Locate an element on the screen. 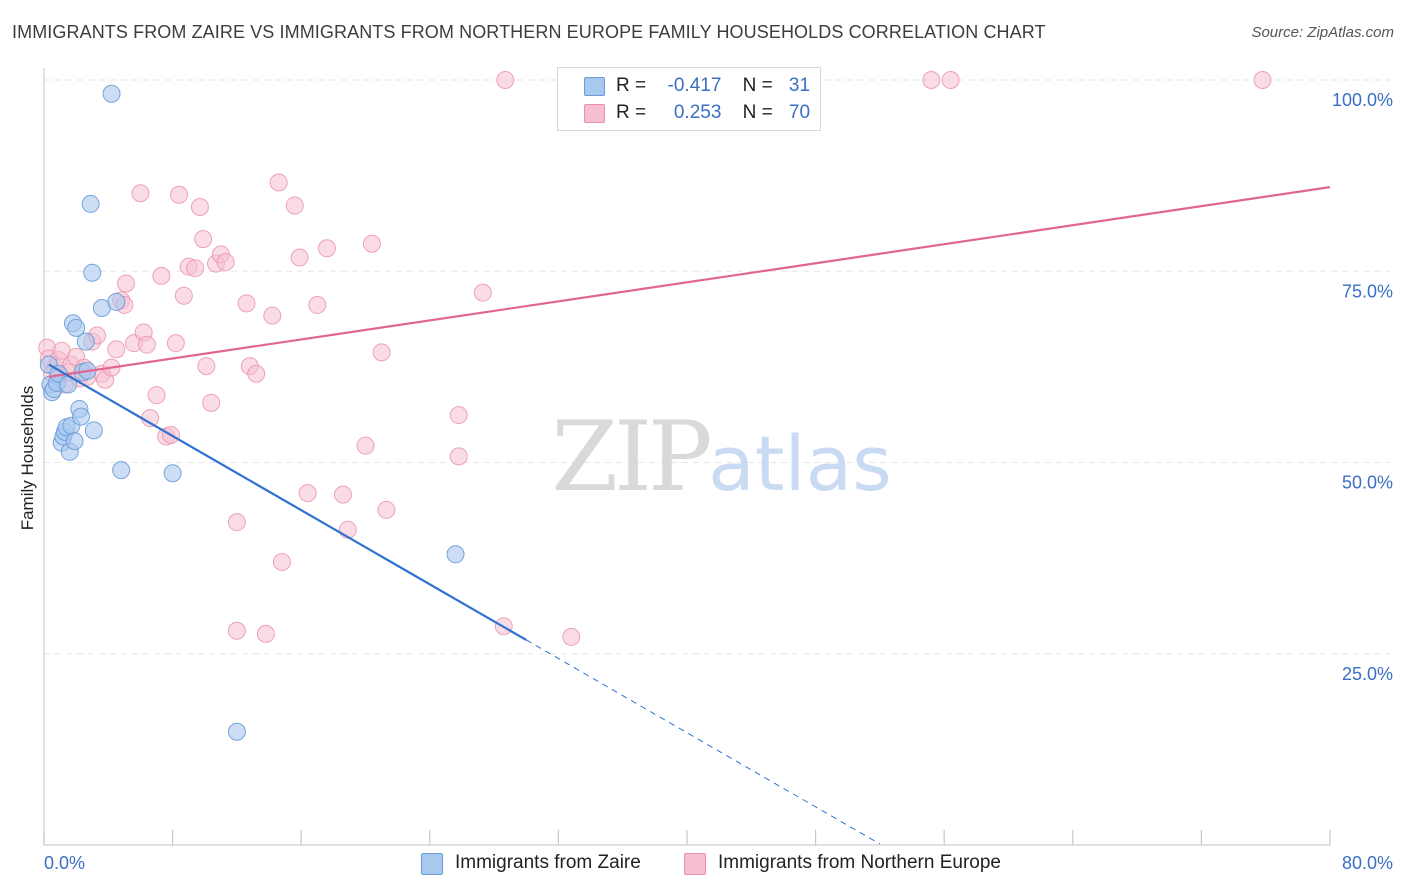 This screenshot has width=1406, height=892. legend-zaire-r: -0.417 is located at coordinates (694, 85).